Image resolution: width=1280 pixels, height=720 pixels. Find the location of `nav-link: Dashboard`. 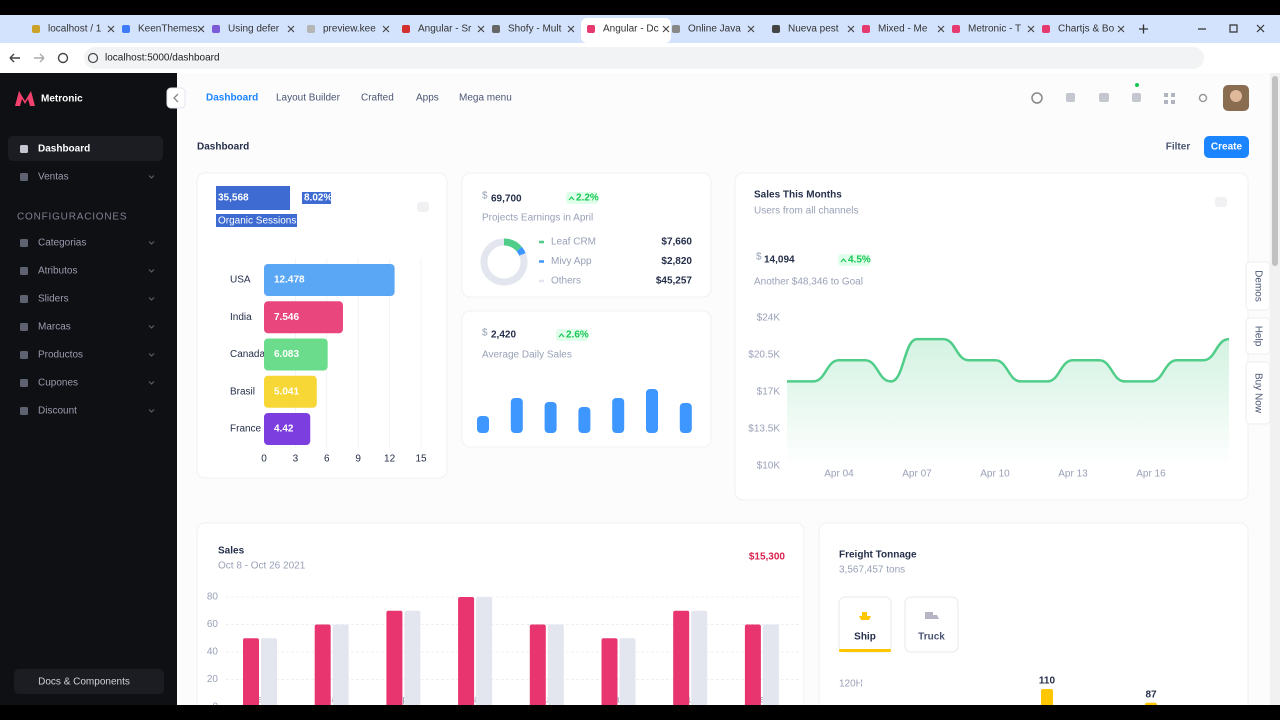

nav-link: Dashboard is located at coordinates (232, 98).